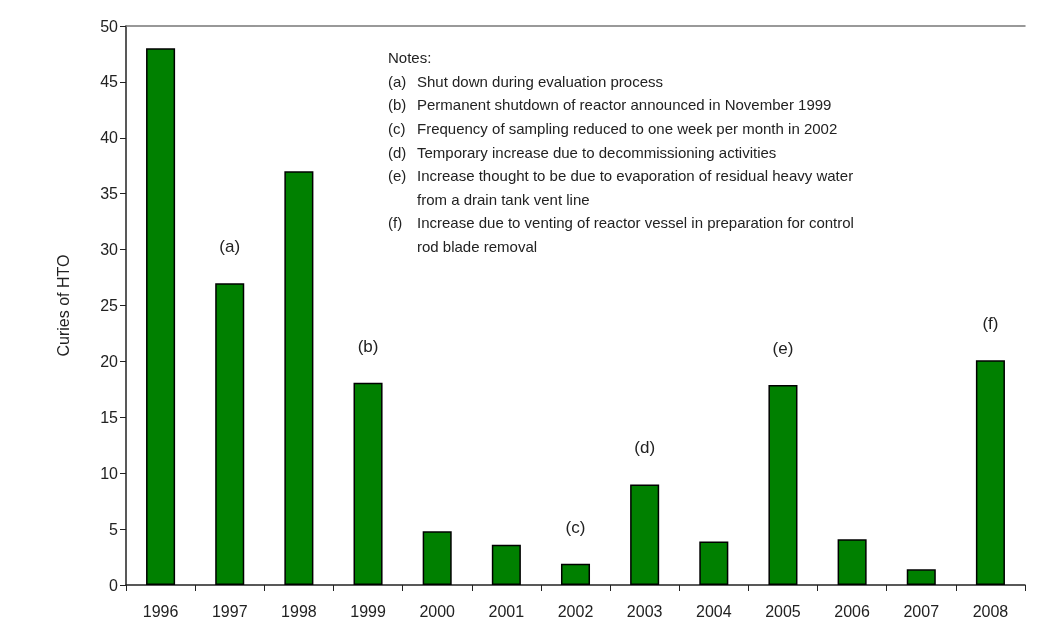  What do you see at coordinates (575, 527) in the screenshot?
I see `annotation: (c)` at bounding box center [575, 527].